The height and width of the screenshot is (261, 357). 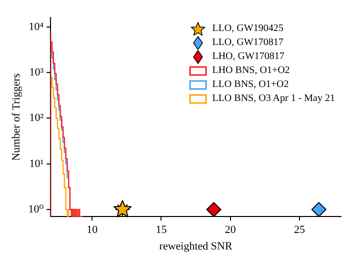 What do you see at coordinates (36, 118) in the screenshot?
I see `y-tick-label: 10²` at bounding box center [36, 118].